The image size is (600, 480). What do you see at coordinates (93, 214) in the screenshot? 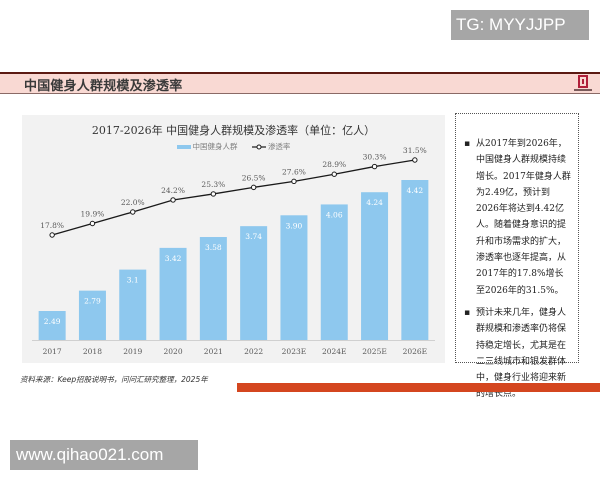
I see `line-value-label: 19.9%` at bounding box center [93, 214].